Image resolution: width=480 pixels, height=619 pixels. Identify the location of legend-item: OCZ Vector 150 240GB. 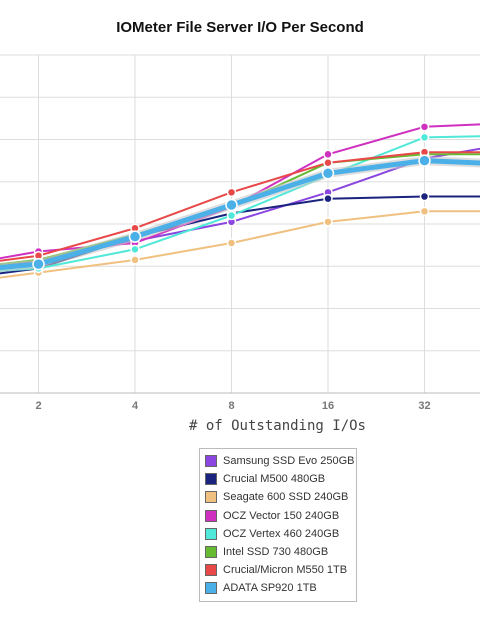
(278, 516).